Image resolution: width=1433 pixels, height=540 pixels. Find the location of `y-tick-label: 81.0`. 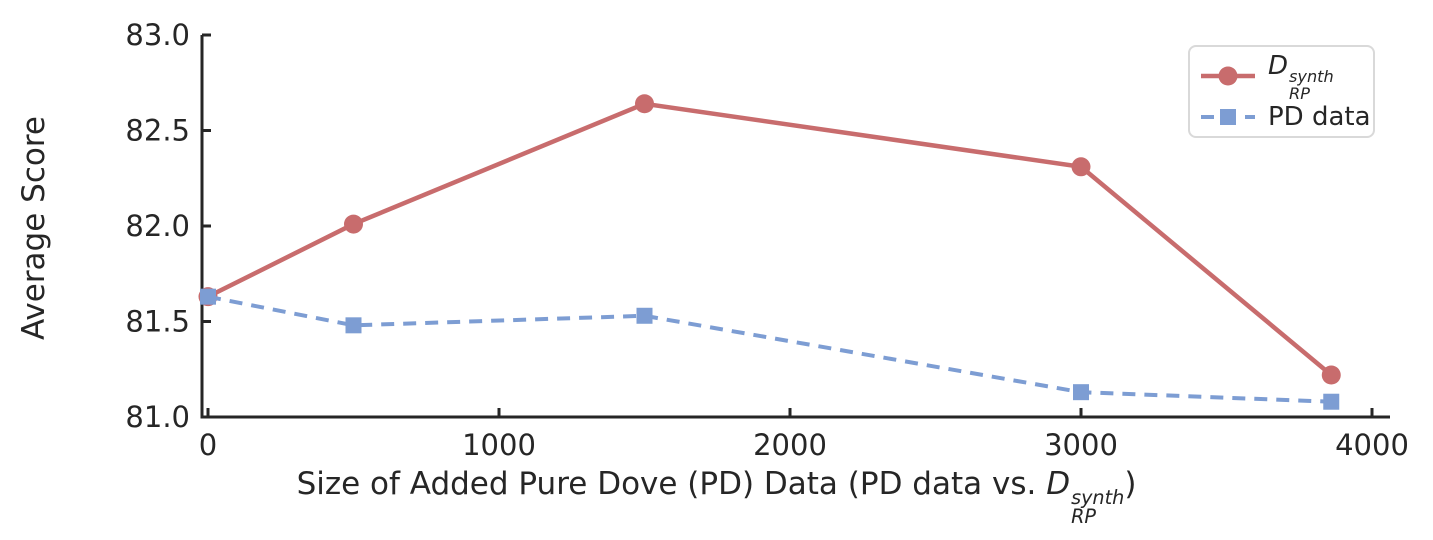

y-tick-label: 81.0 is located at coordinates (157, 417).